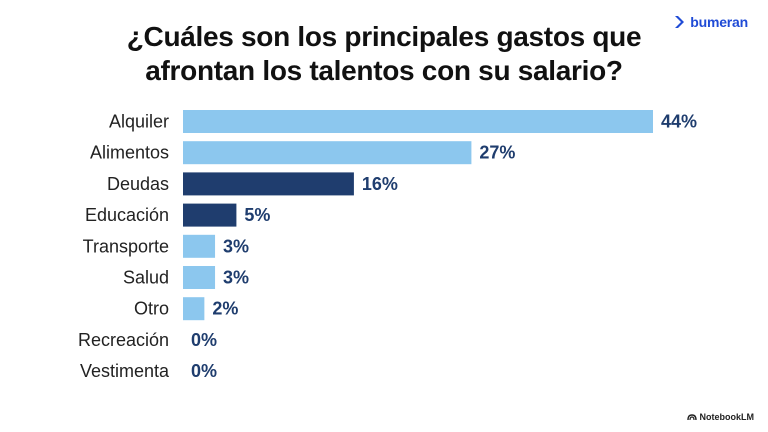  What do you see at coordinates (691, 417) in the screenshot?
I see `notebooklm-logo-icon` at bounding box center [691, 417].